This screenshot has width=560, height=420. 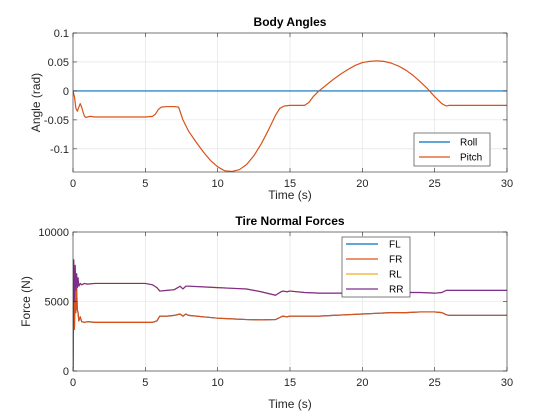 I want to click on y-tick-label: 5000, so click(x=57, y=303).